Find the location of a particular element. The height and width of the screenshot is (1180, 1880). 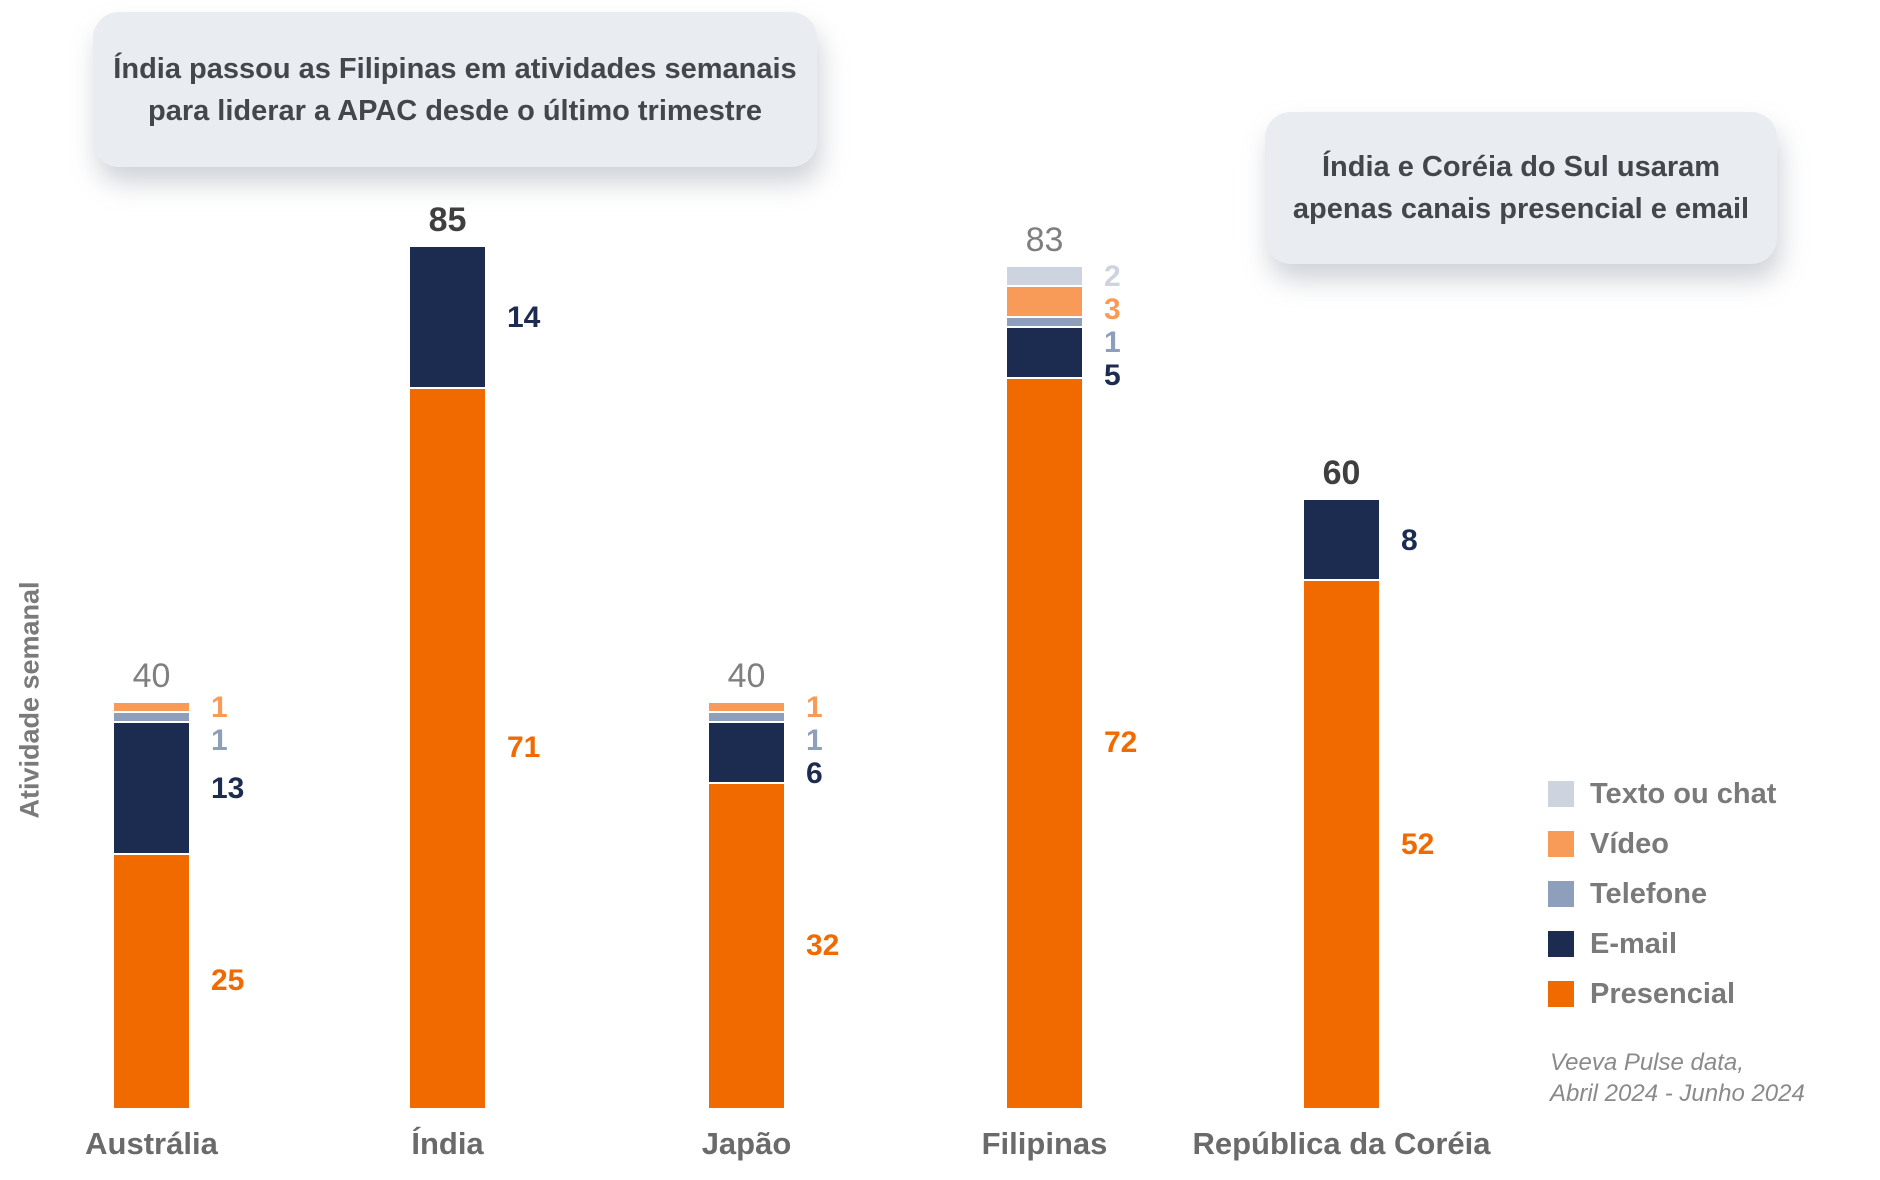

legend-item-e-mail: E-mail is located at coordinates (1662, 944).